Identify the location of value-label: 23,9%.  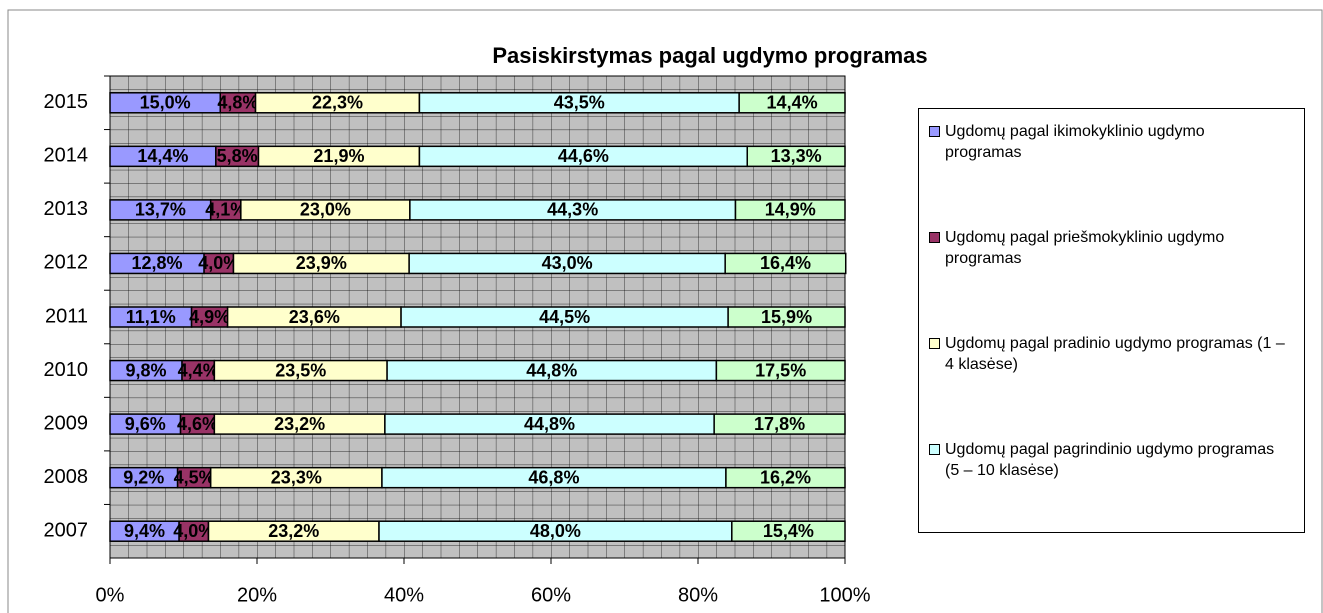
(321, 263).